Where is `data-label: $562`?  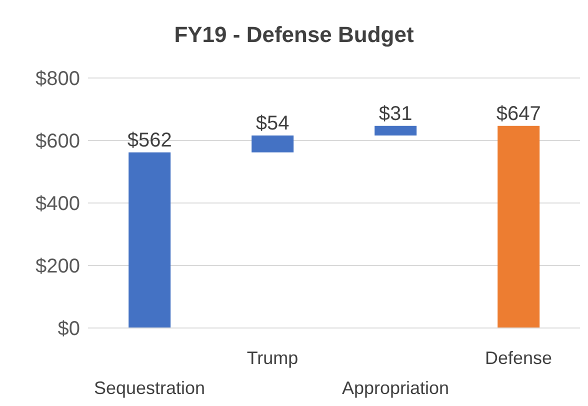 data-label: $562 is located at coordinates (149, 140).